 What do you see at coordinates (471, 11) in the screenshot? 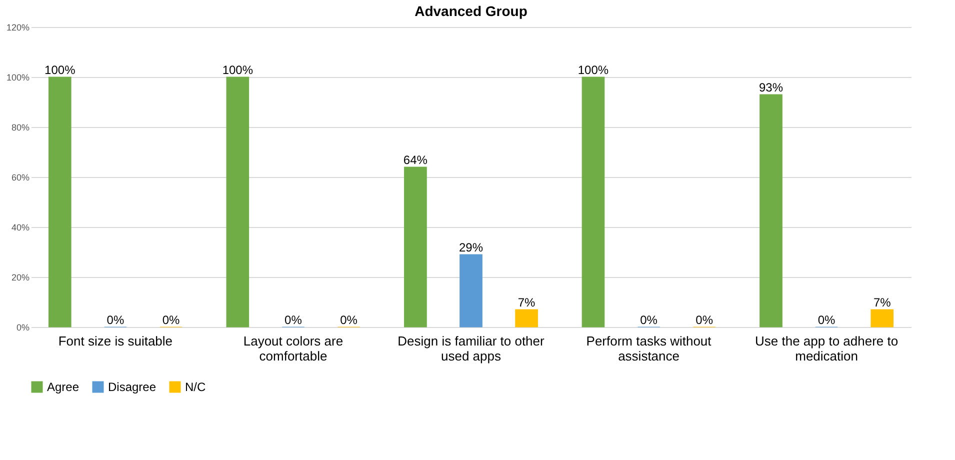
I see `chart-title: Advanced Group` at bounding box center [471, 11].